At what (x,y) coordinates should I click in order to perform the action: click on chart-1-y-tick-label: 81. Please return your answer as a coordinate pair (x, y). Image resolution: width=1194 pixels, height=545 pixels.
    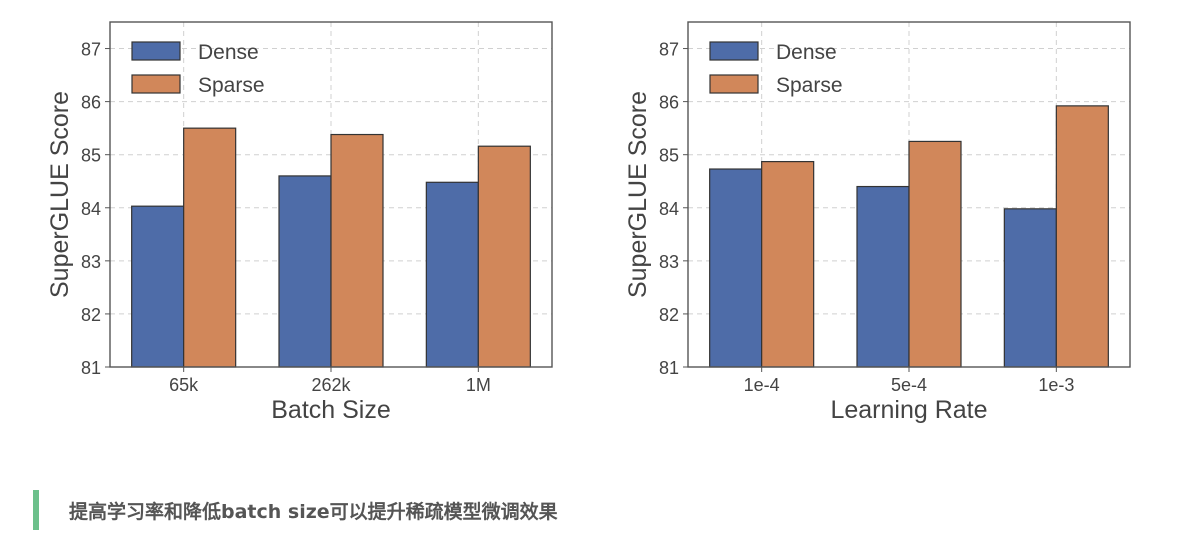
    Looking at the image, I should click on (91, 368).